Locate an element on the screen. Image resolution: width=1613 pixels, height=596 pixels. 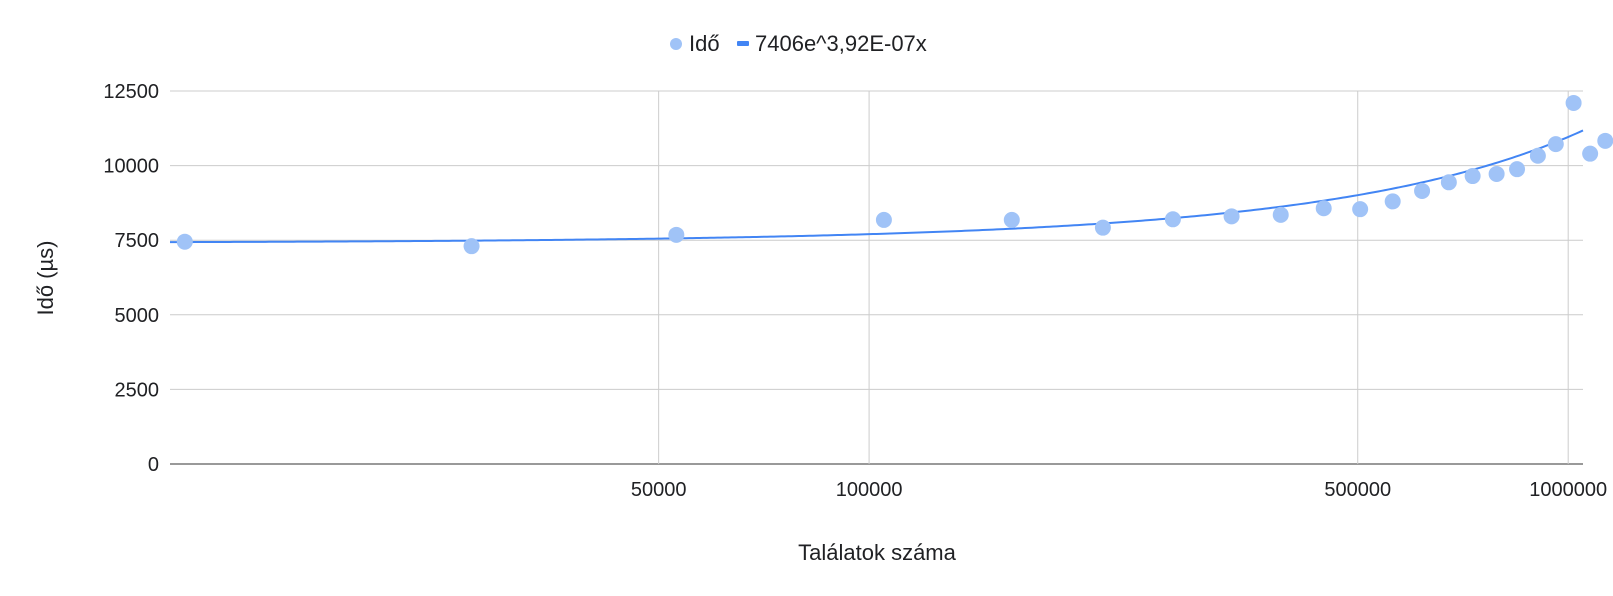
y-tick-label: 5000 is located at coordinates (137, 316).